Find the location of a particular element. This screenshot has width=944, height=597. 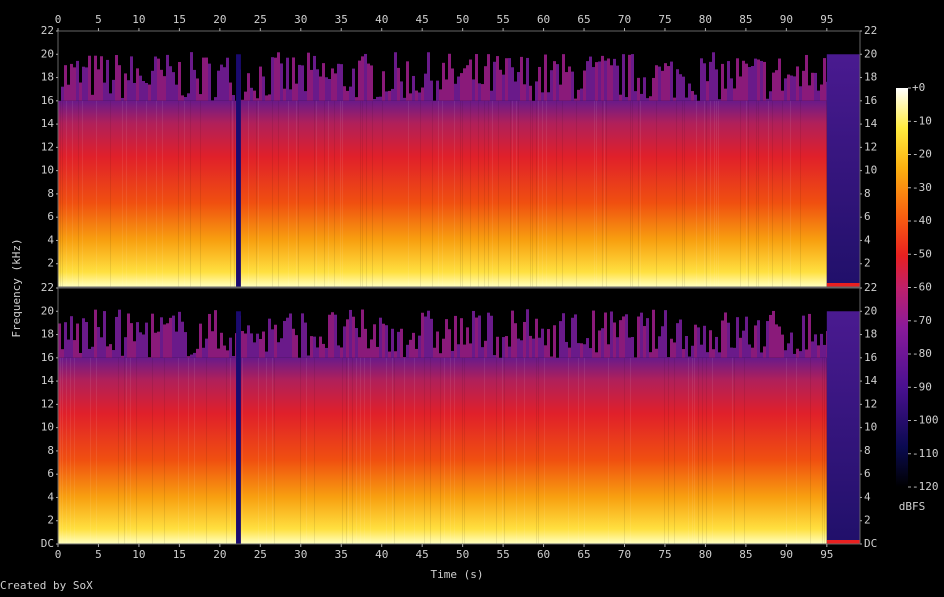

y-tick-label-right: 4 is located at coordinates (867, 496).